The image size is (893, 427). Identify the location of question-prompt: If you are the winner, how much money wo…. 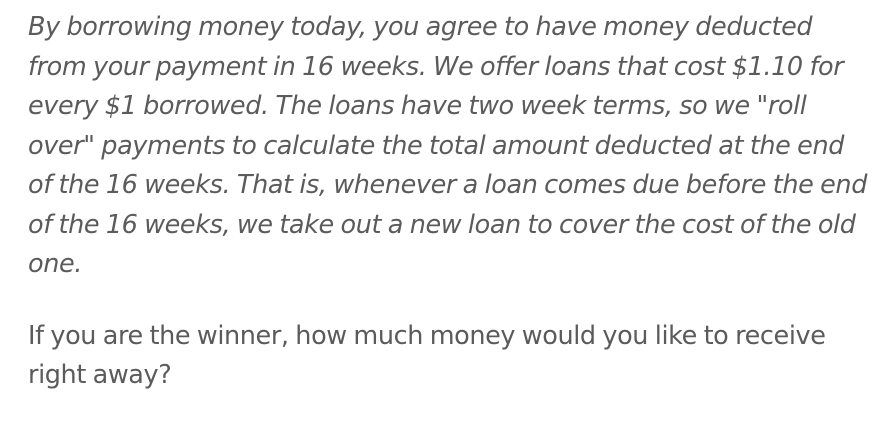
(427, 355).